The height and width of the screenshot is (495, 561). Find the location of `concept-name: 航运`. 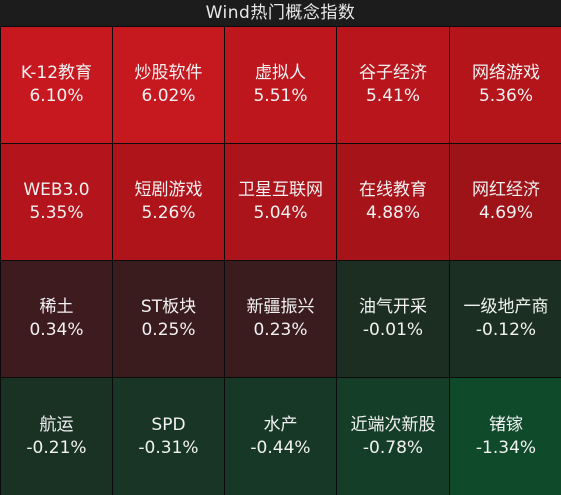

concept-name: 航运 is located at coordinates (56, 424).